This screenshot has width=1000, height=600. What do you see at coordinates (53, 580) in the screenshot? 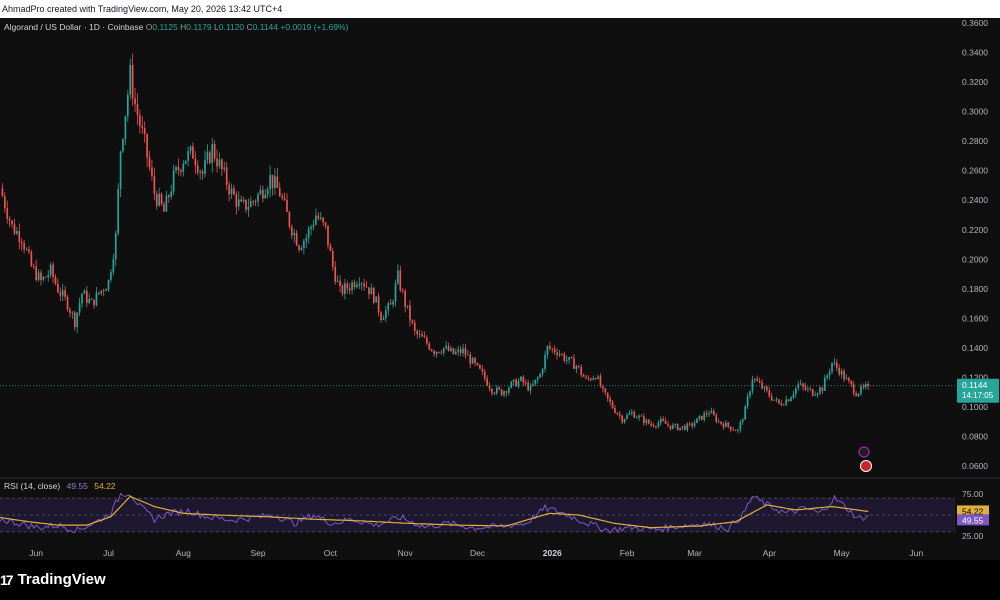
I see `tradingview-brand: 17 TradingView` at bounding box center [53, 580].